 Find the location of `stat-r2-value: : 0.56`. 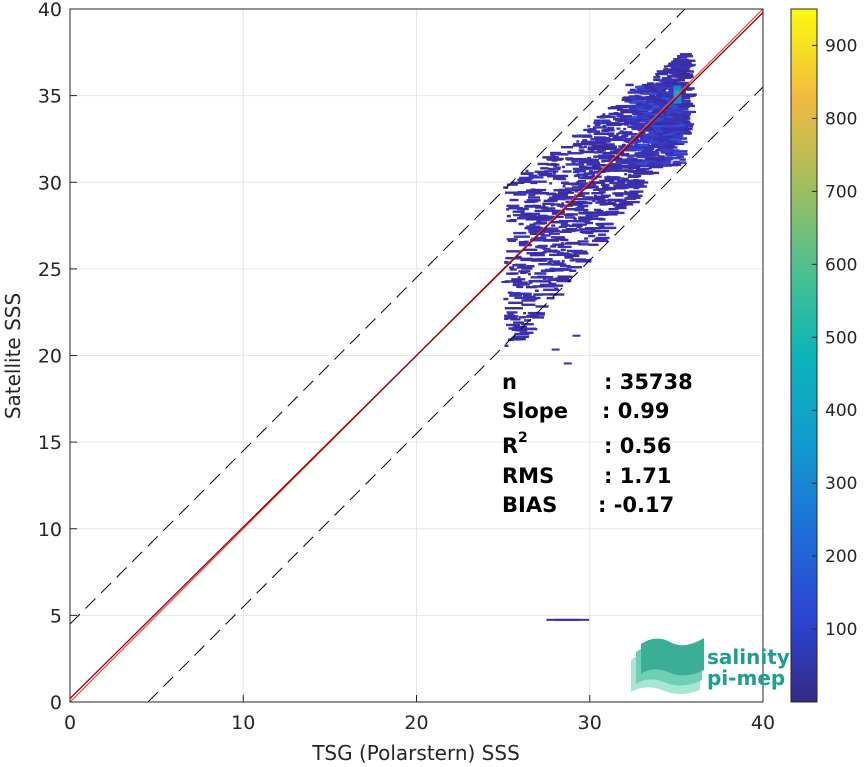

stat-r2-value: : 0.56 is located at coordinates (638, 446).